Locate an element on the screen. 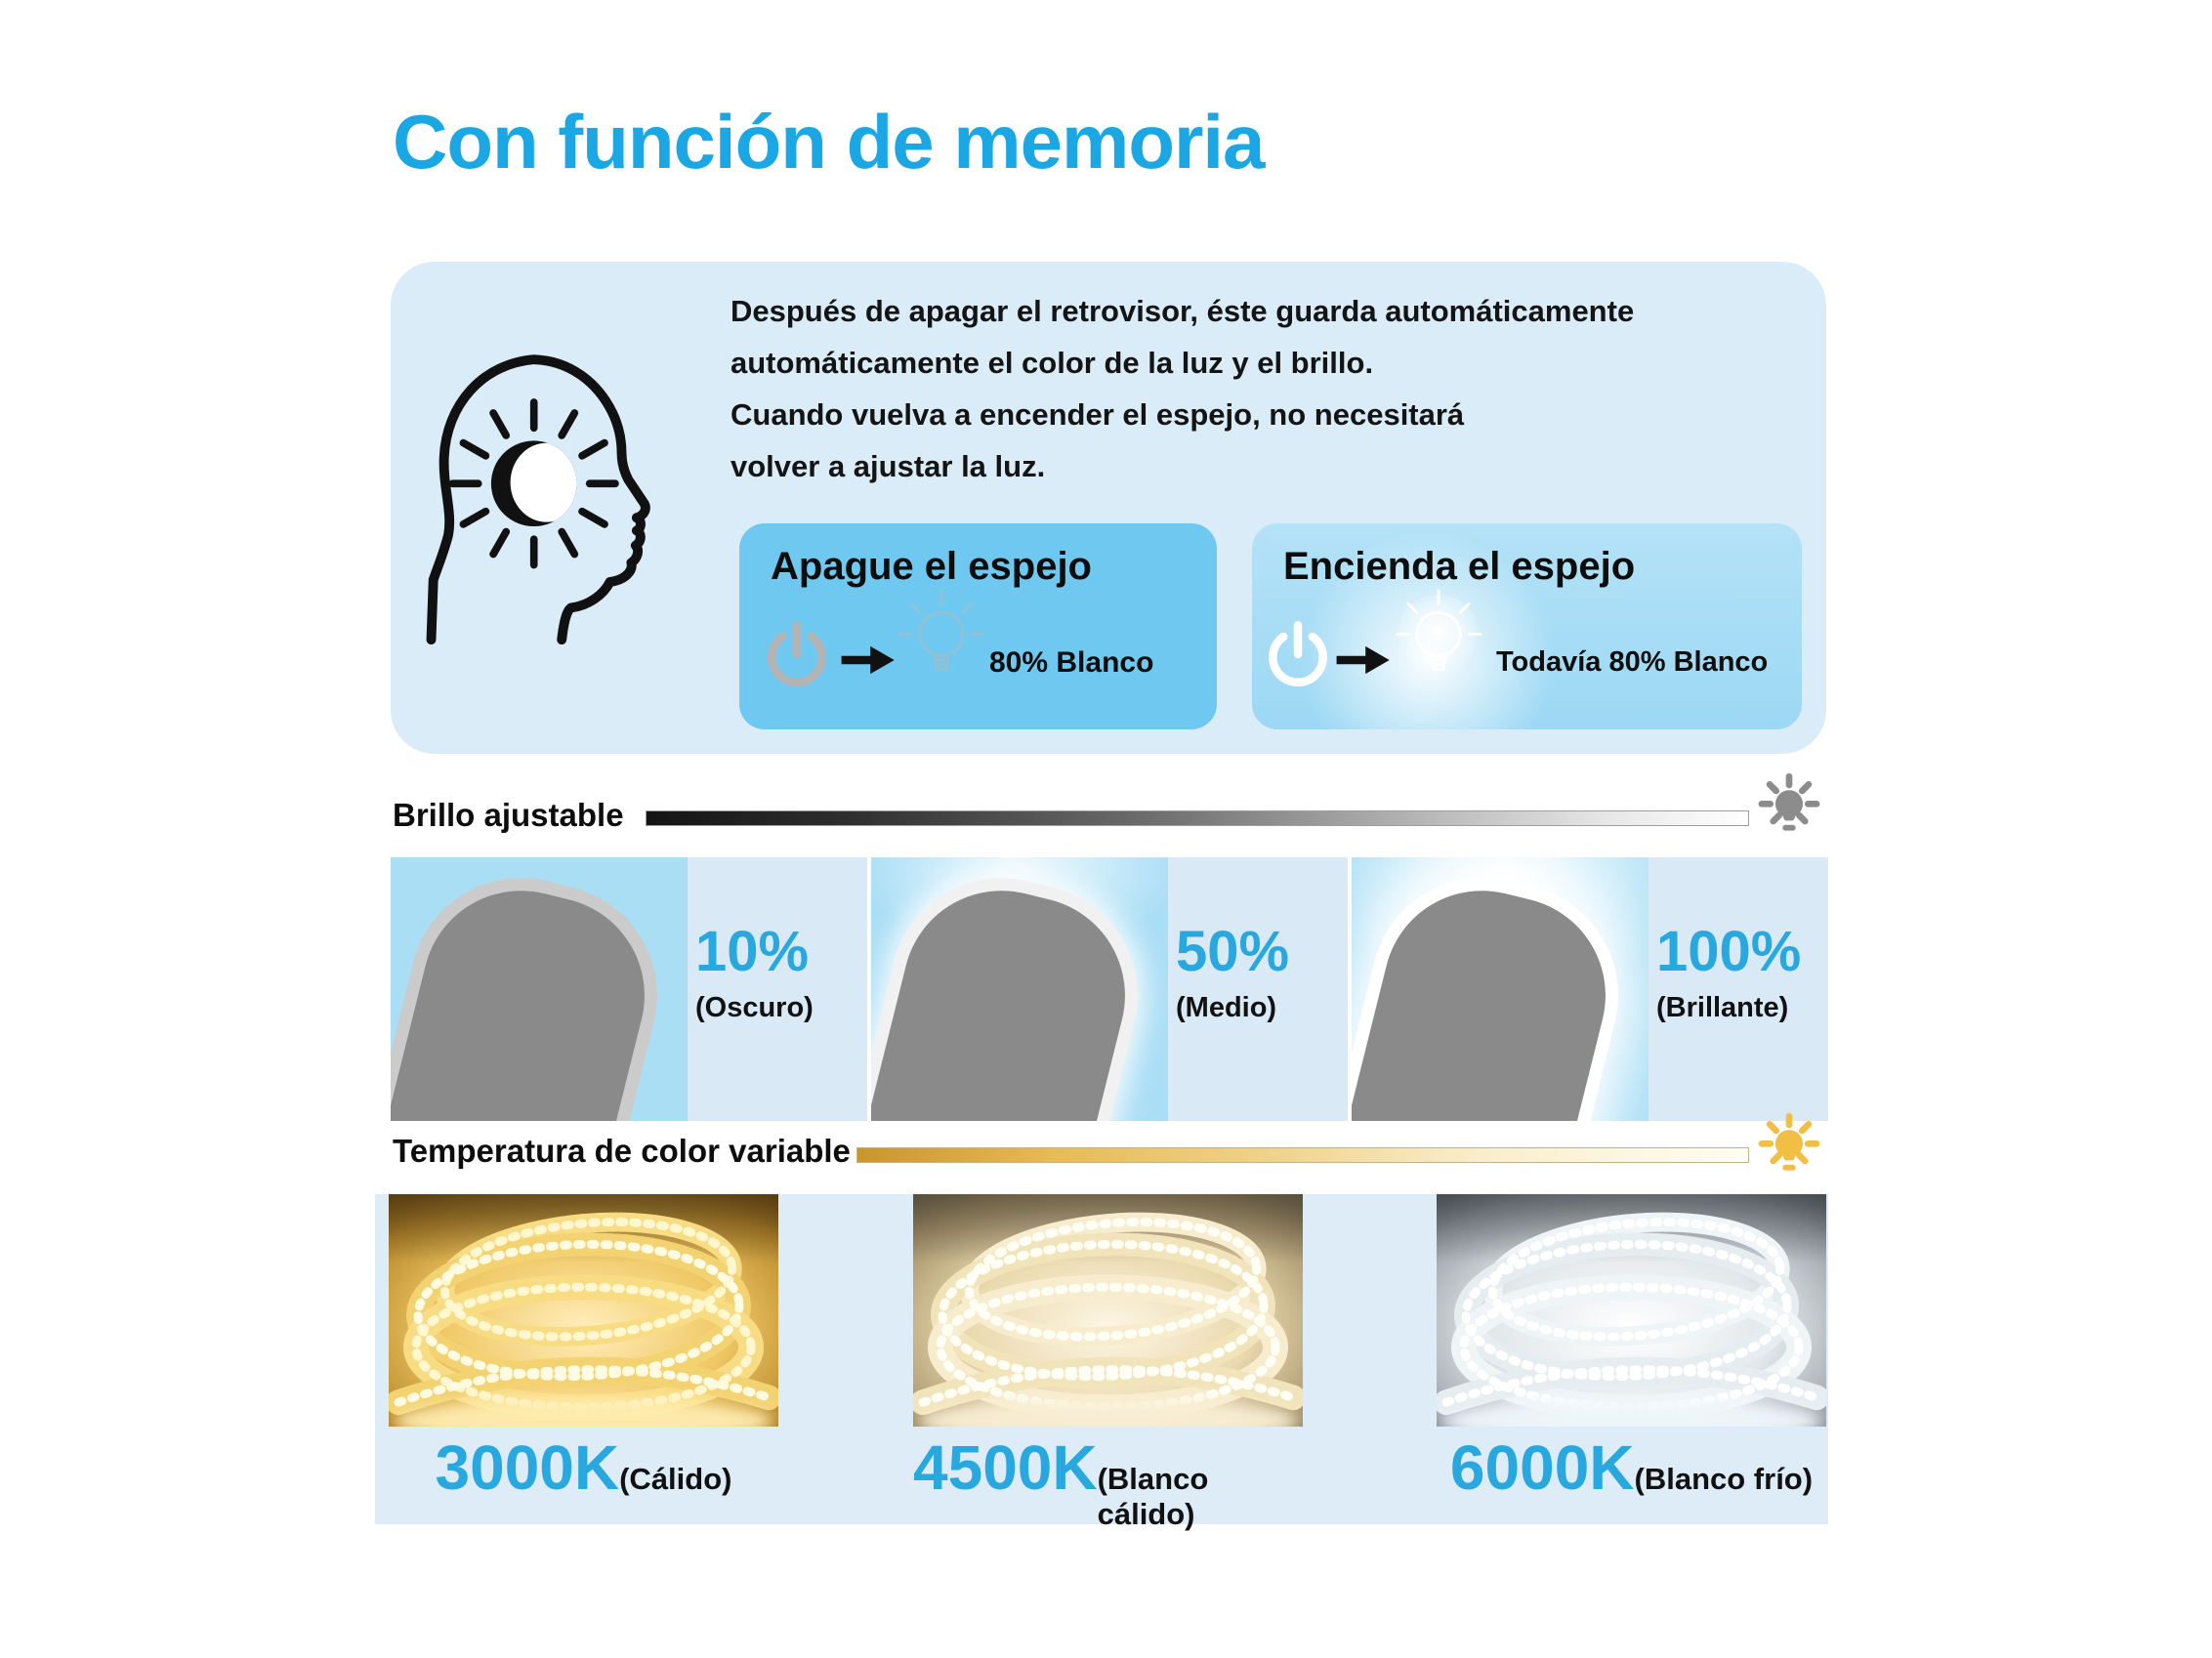  temperature-option-3000k: 3000K (Cálido) is located at coordinates (583, 1468).